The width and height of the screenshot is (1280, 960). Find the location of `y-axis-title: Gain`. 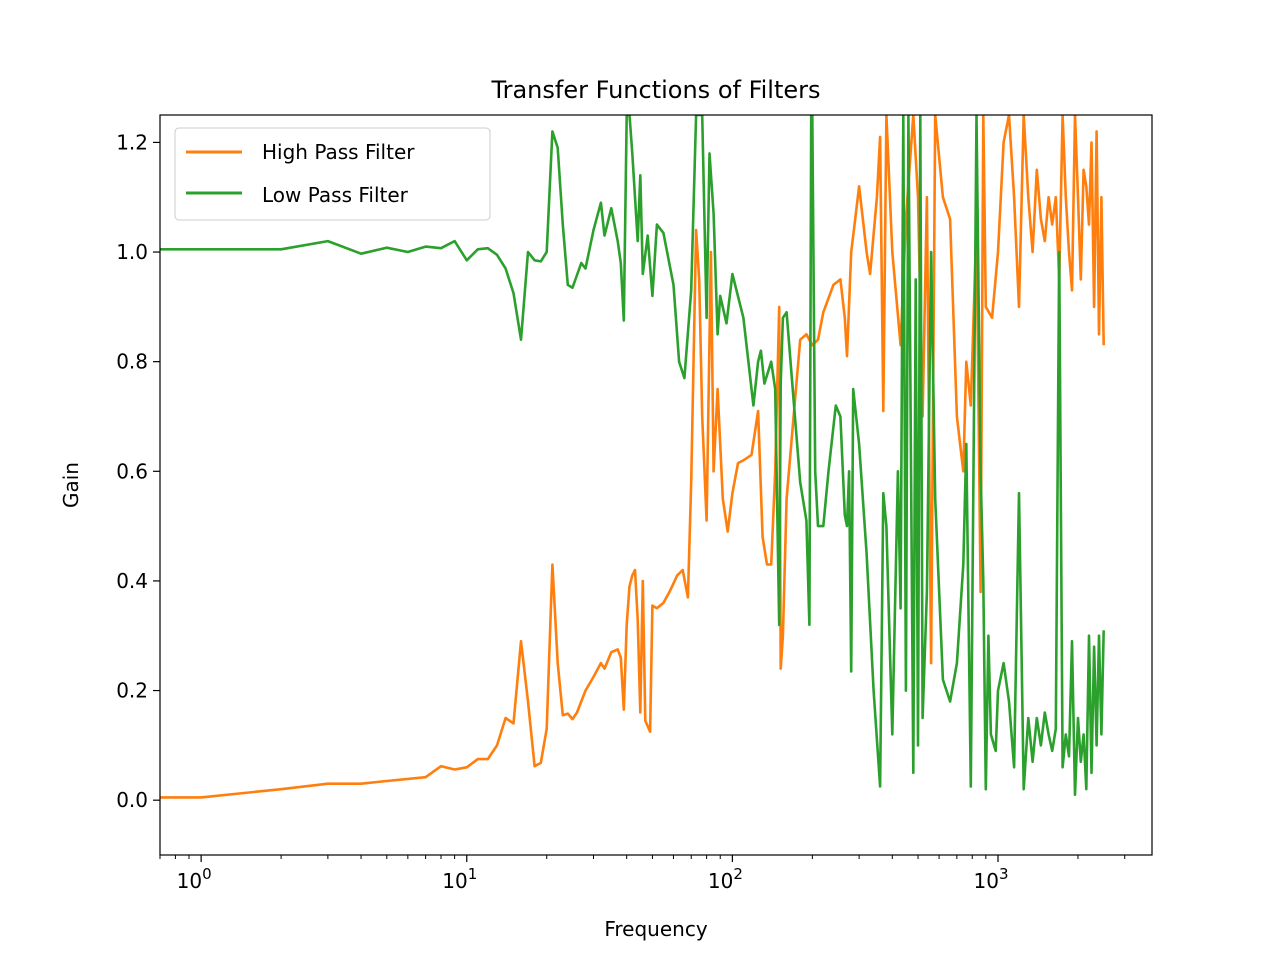

y-axis-title: Gain is located at coordinates (71, 485).